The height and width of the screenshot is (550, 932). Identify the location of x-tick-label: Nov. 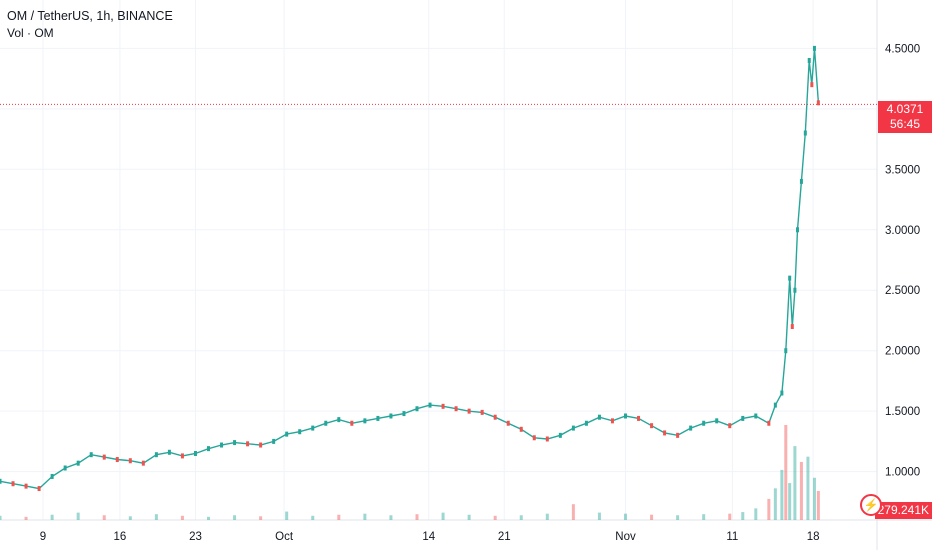
(625, 537).